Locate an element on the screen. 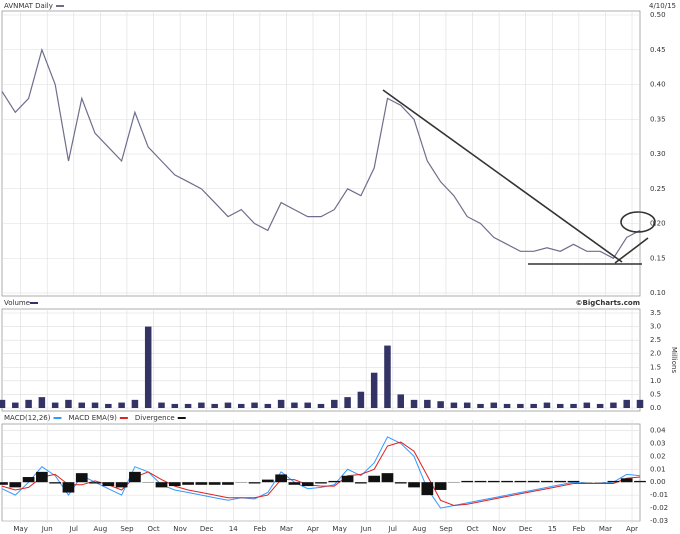 The width and height of the screenshot is (680, 534). annotations is located at coordinates (519, 177).